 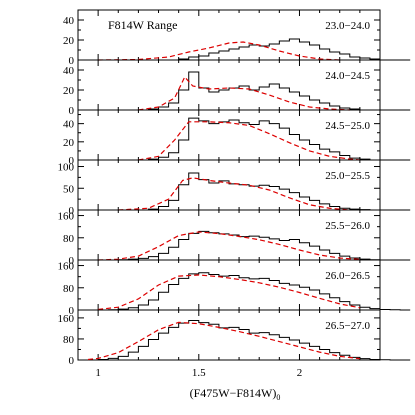 I want to click on x-axis-label: (F475W−F814W)0, so click(x=235, y=394).